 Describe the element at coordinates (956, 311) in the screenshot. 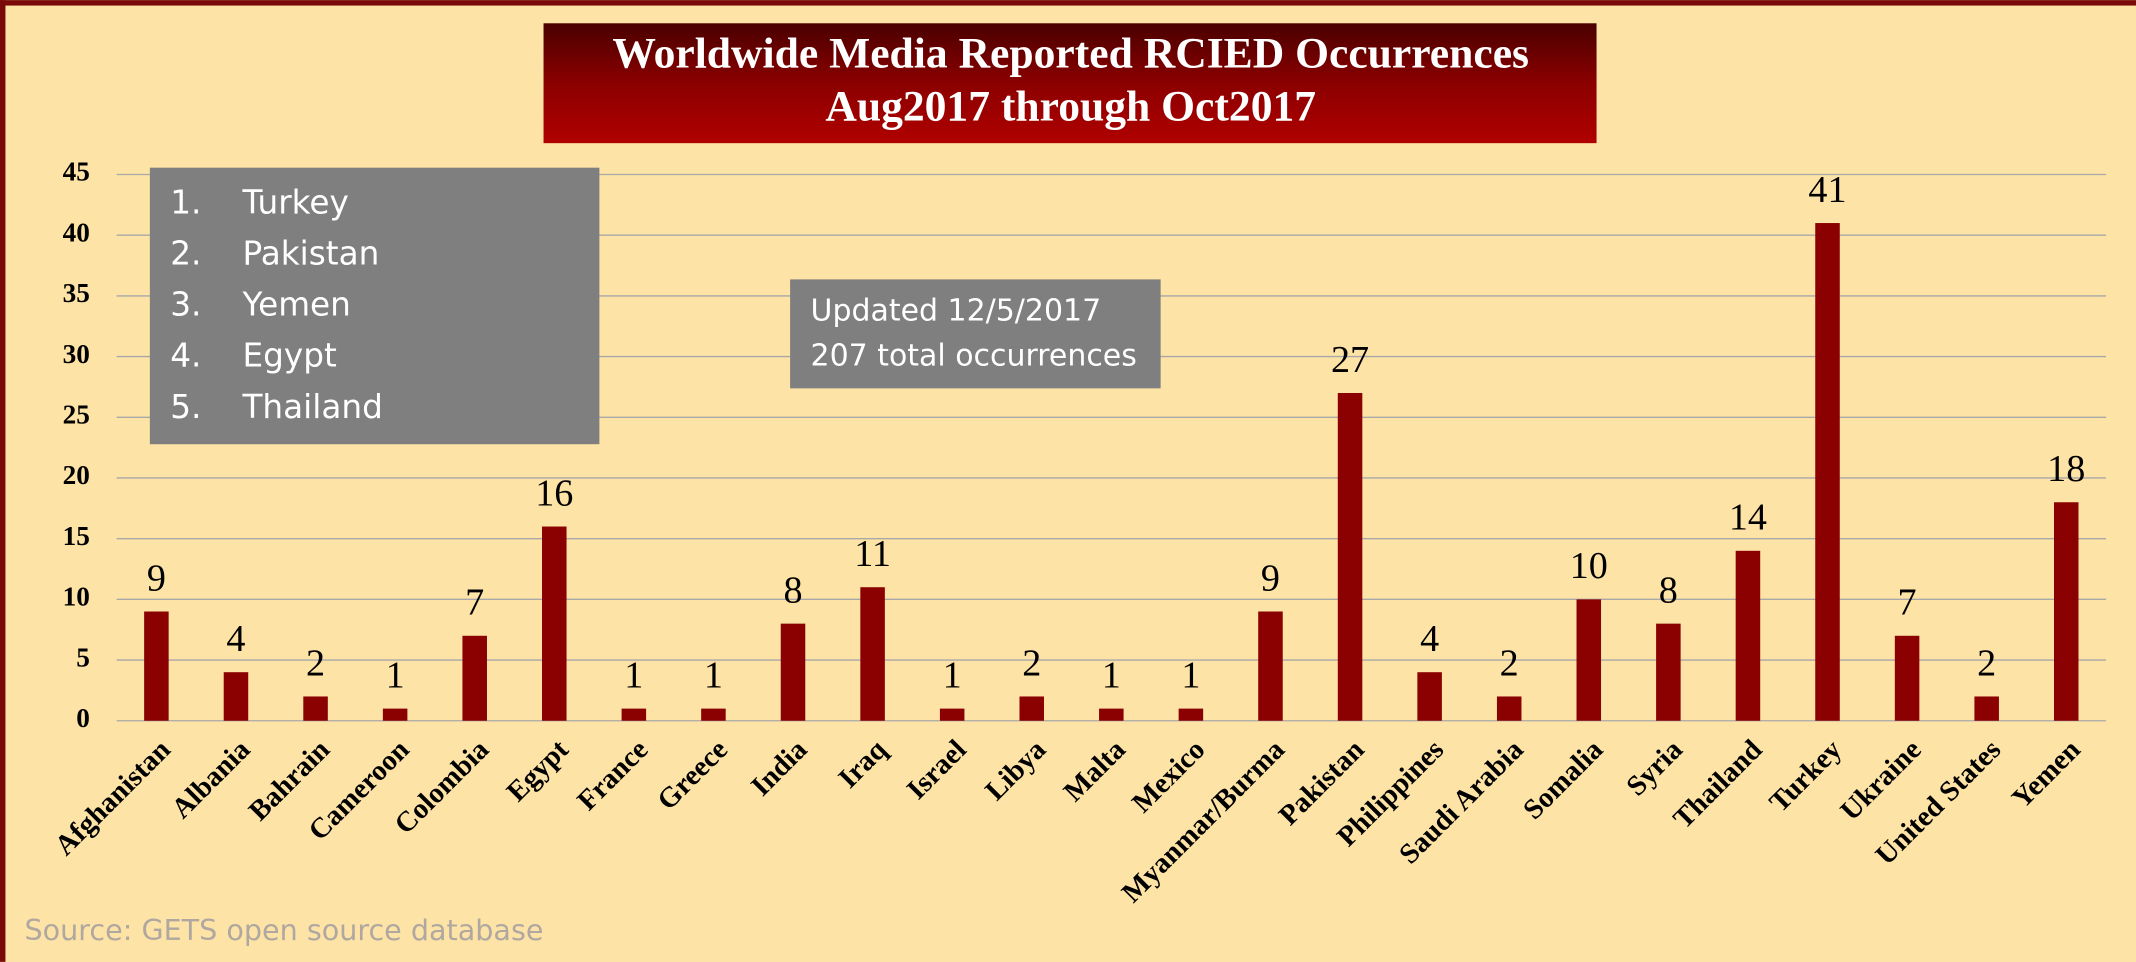

I see `update-date: Updated 12/5/2017` at that location.